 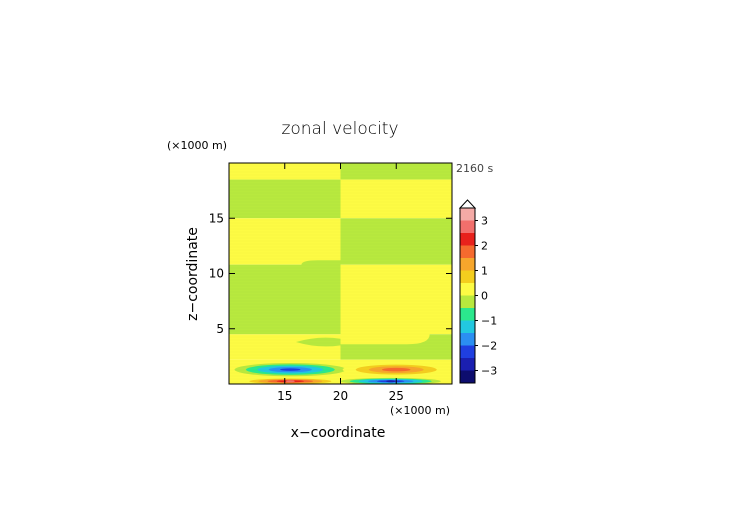 I want to click on colorbar-label: 1, so click(x=484, y=271).